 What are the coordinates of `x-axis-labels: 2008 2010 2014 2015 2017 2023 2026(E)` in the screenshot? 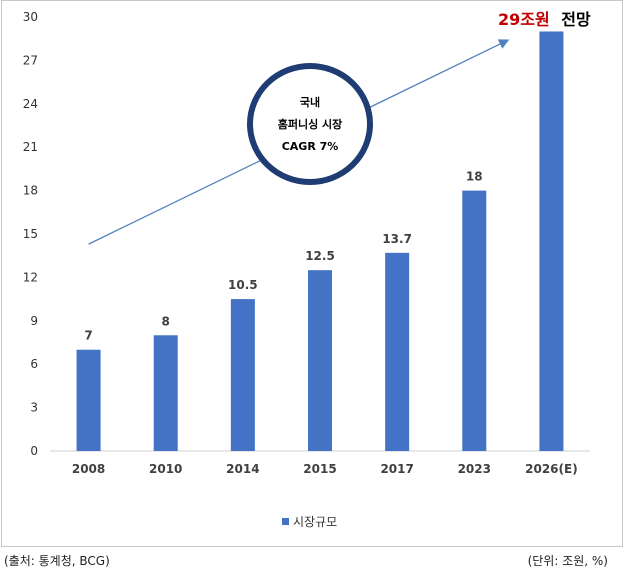 It's located at (325, 469).